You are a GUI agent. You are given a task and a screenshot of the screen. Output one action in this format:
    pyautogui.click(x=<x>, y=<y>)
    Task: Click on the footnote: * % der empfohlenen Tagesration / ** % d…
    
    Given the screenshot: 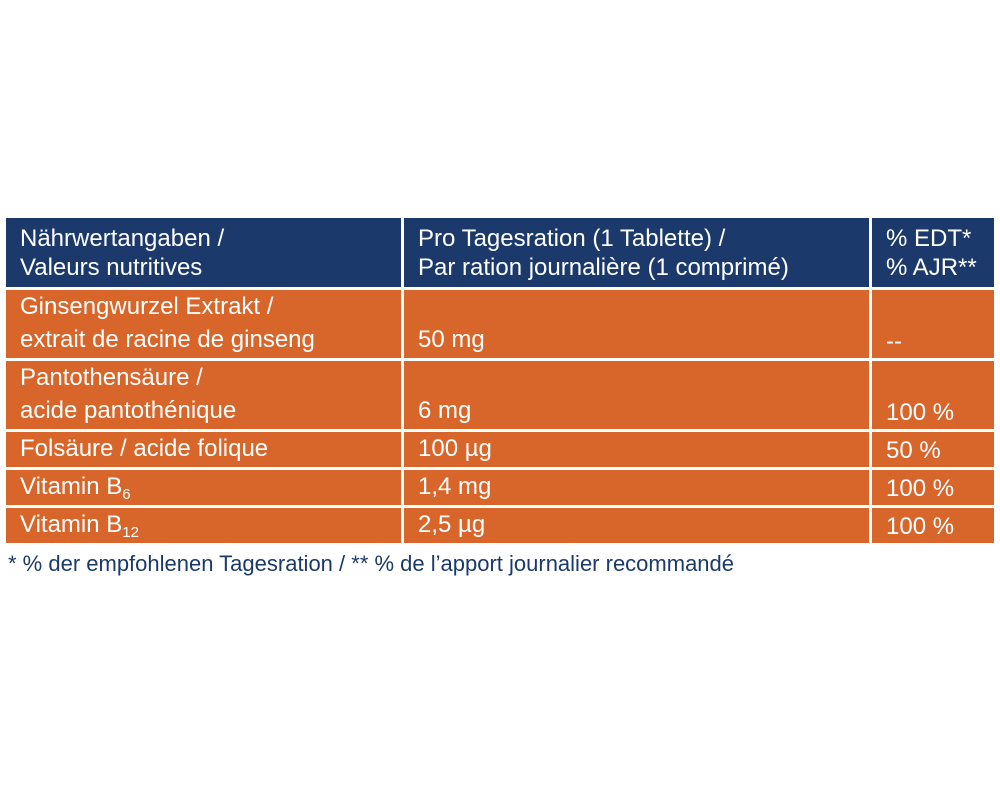 What is the action you would take?
    pyautogui.click(x=371, y=563)
    